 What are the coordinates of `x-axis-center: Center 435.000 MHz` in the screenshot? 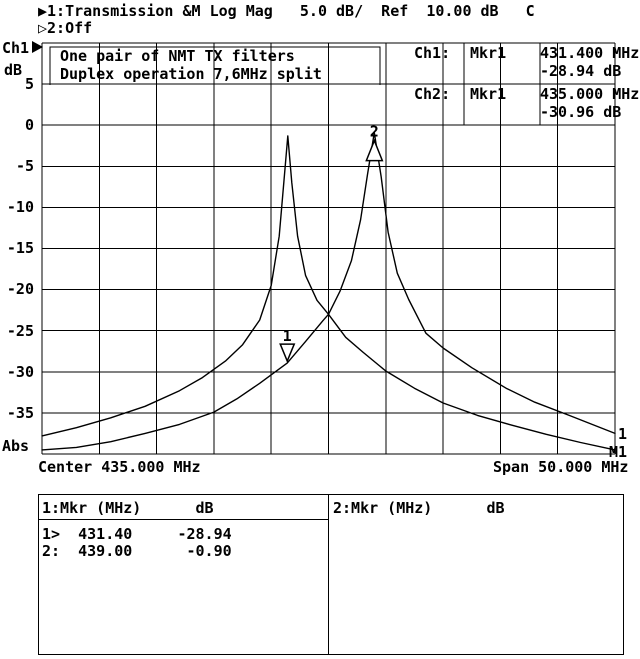 It's located at (119, 467).